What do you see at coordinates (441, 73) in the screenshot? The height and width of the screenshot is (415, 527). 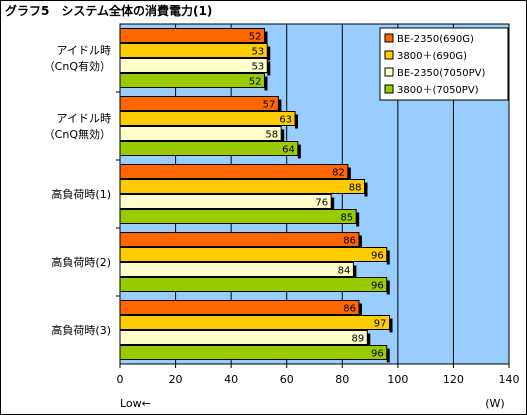 I see `legend-label: BE-2350(7050PV)` at bounding box center [441, 73].